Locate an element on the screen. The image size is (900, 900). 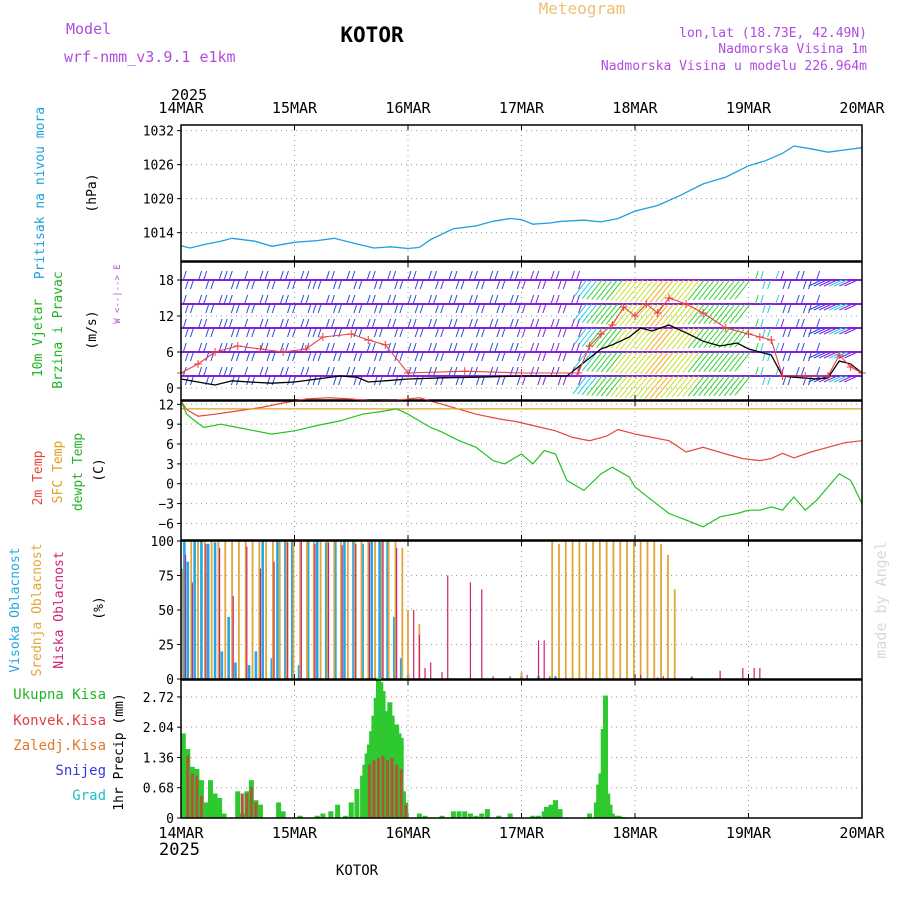
precip-ytick-label: 0.68 is located at coordinates (158, 789).